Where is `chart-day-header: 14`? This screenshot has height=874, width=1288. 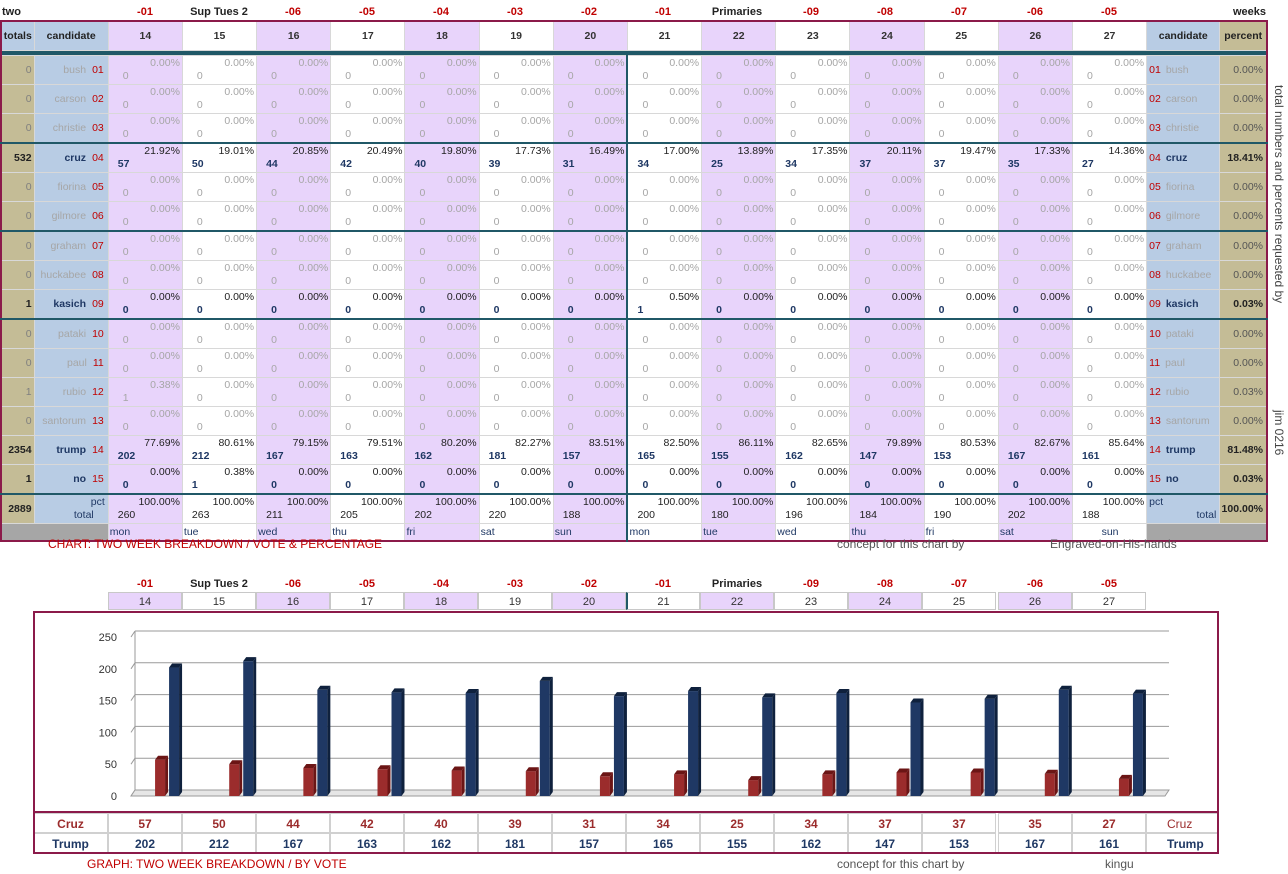 chart-day-header: 14 is located at coordinates (145, 601).